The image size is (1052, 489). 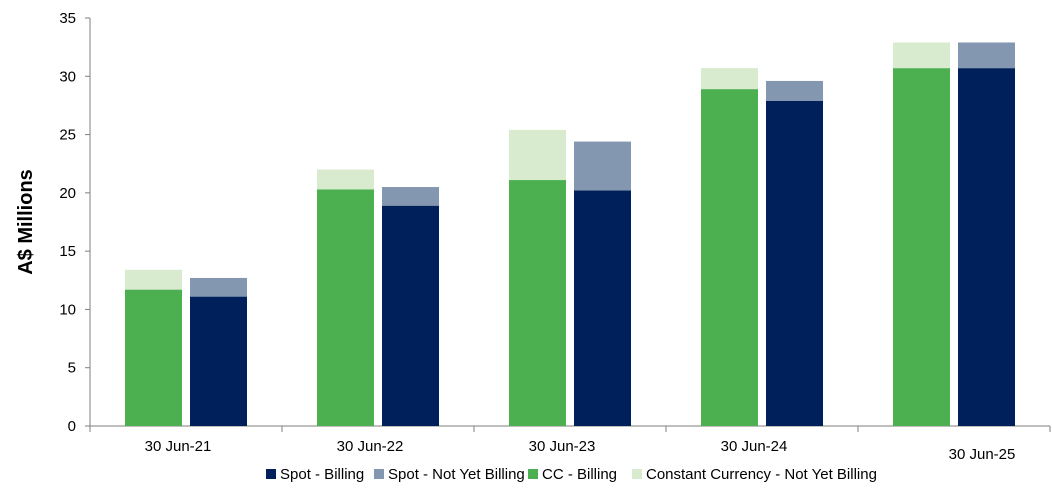 I want to click on x-category-label: 30 Jun-23, so click(x=562, y=446).